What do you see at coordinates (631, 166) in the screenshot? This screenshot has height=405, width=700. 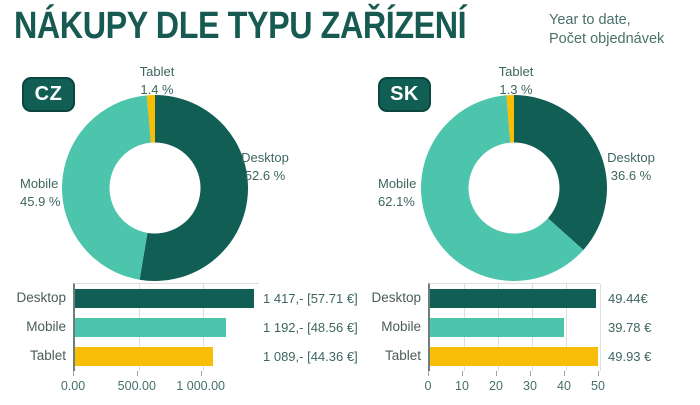 I see `sk-desktop-callout: Desktop 36.6 %` at bounding box center [631, 166].